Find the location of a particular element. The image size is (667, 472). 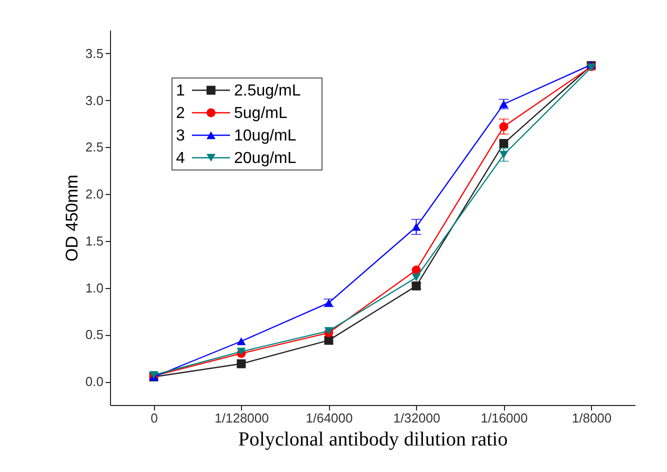

legend-label: 2.5ug/mL is located at coordinates (267, 91).